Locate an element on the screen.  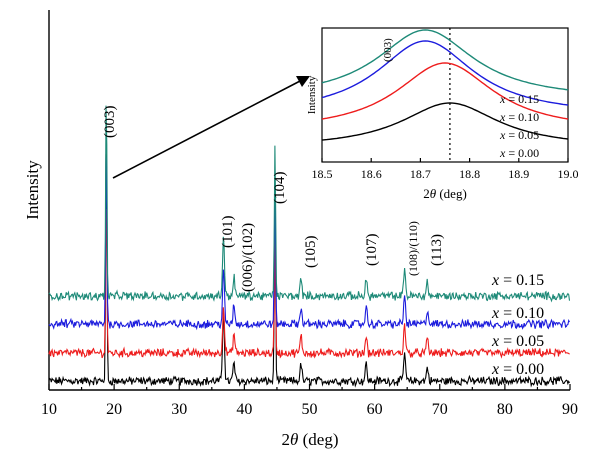
main-x-ticklabel: 70 is located at coordinates (440, 409).